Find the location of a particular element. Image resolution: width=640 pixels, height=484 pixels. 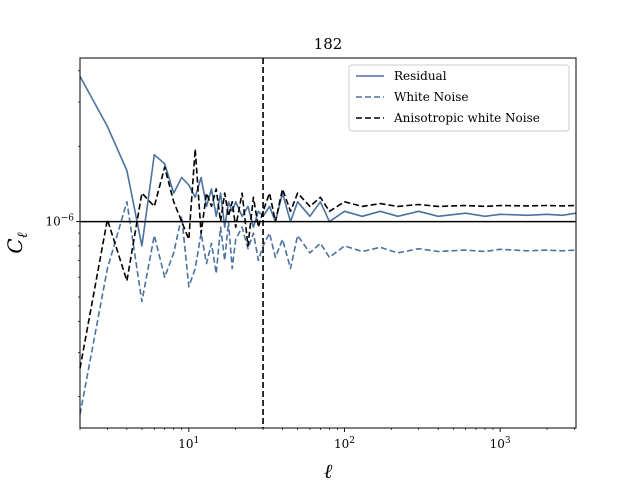

x-tick-label-0: 10¹ is located at coordinates (188, 443).